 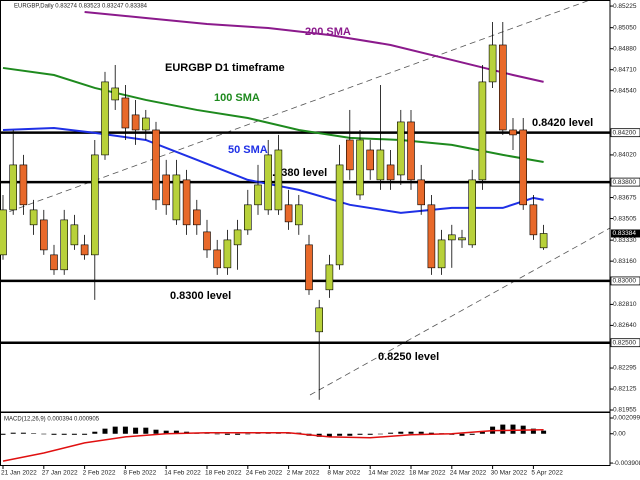 I want to click on level-tick-label: 0.83800, so click(x=625, y=182).